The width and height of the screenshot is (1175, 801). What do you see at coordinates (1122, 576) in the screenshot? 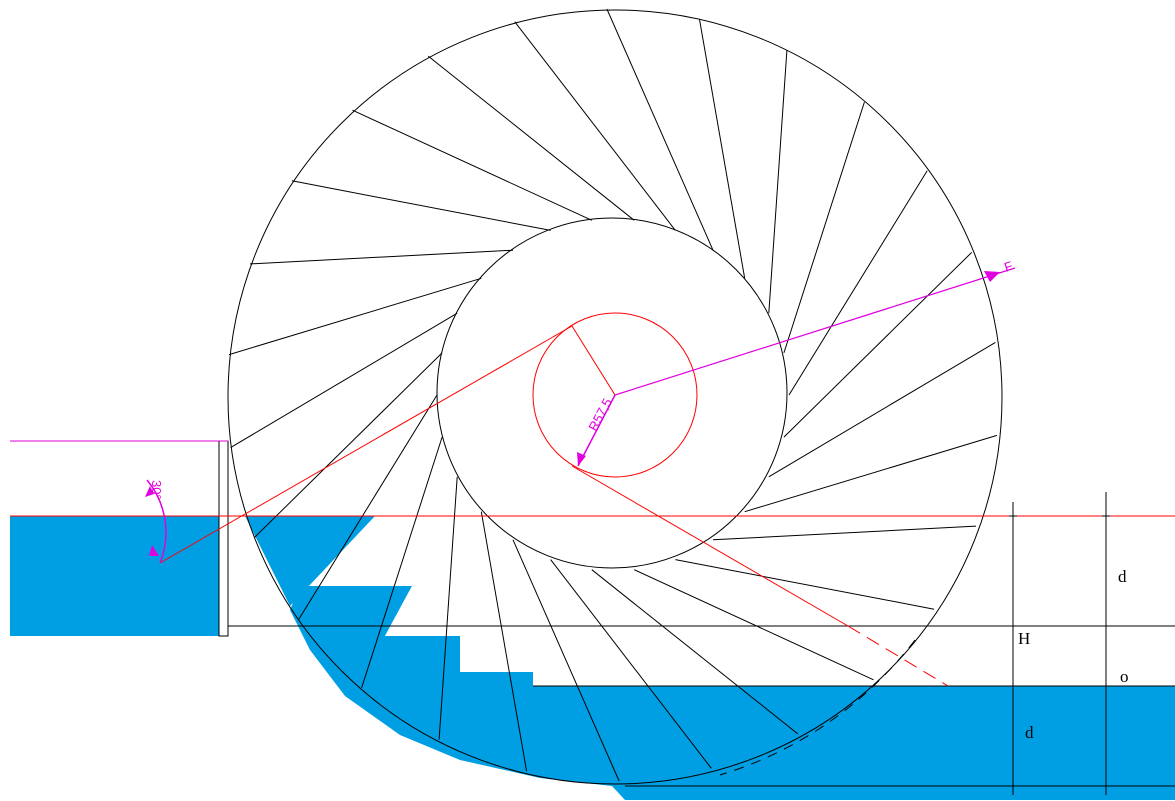
I see `upstream-depth-label: d` at bounding box center [1122, 576].